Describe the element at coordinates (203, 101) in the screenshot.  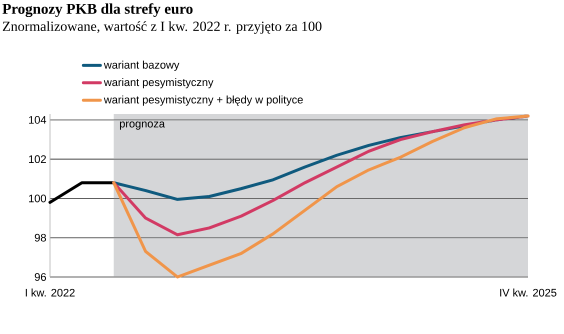
I see `legend-label: wariant pesymistyczny + błędy w polityce` at that location.